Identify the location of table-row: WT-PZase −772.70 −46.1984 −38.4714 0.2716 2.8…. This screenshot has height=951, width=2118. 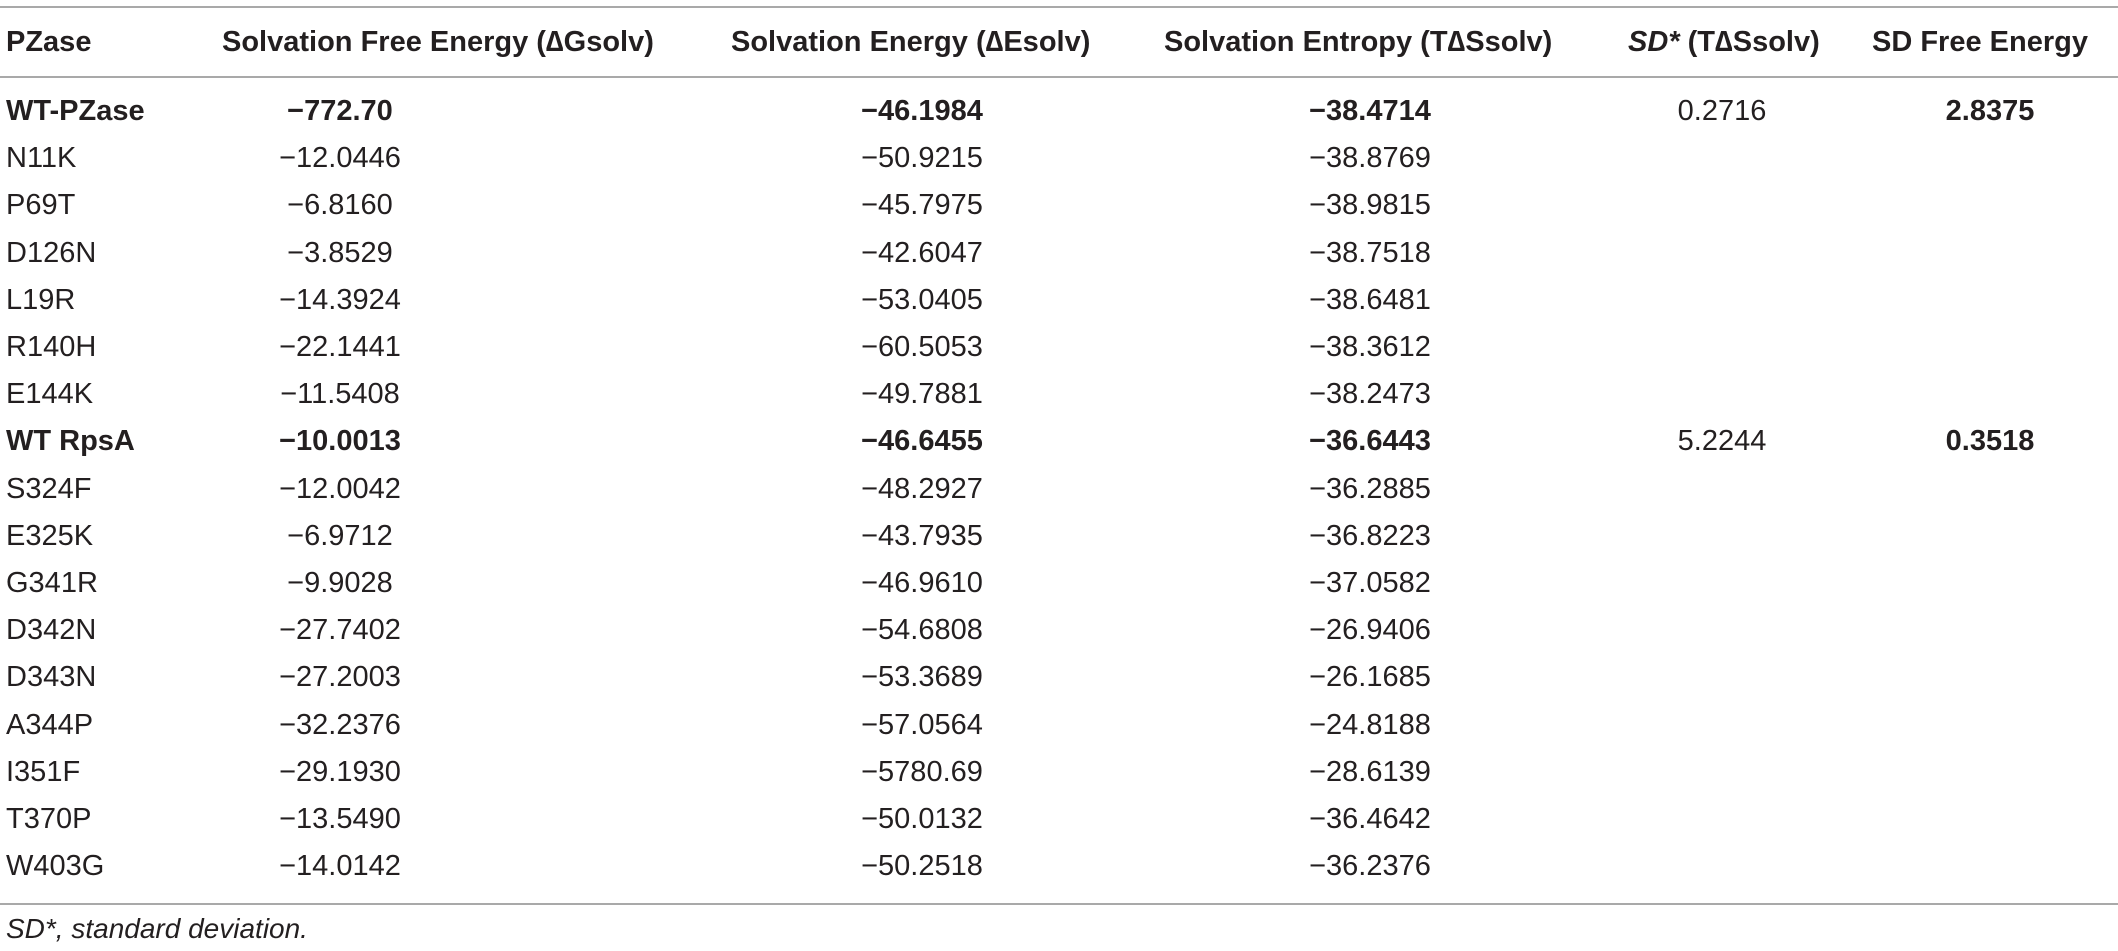
(1059, 111).